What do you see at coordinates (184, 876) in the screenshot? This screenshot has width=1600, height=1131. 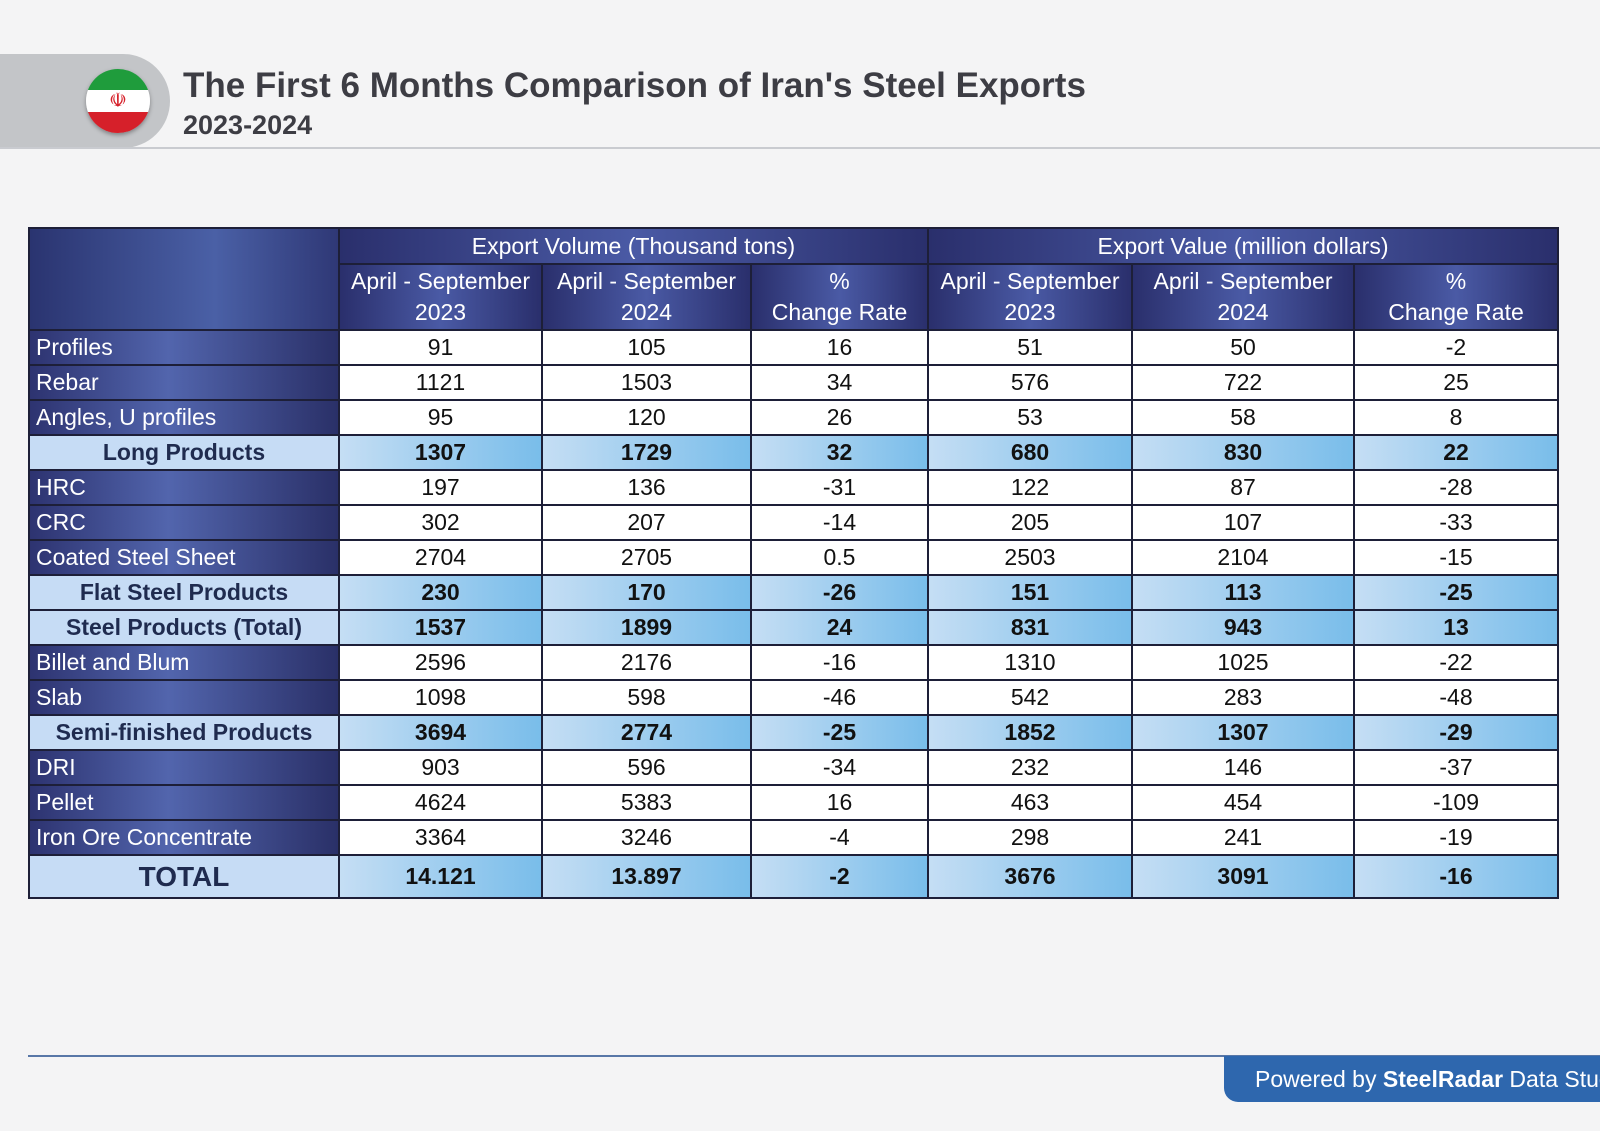 I see `row-label: TOTAL` at bounding box center [184, 876].